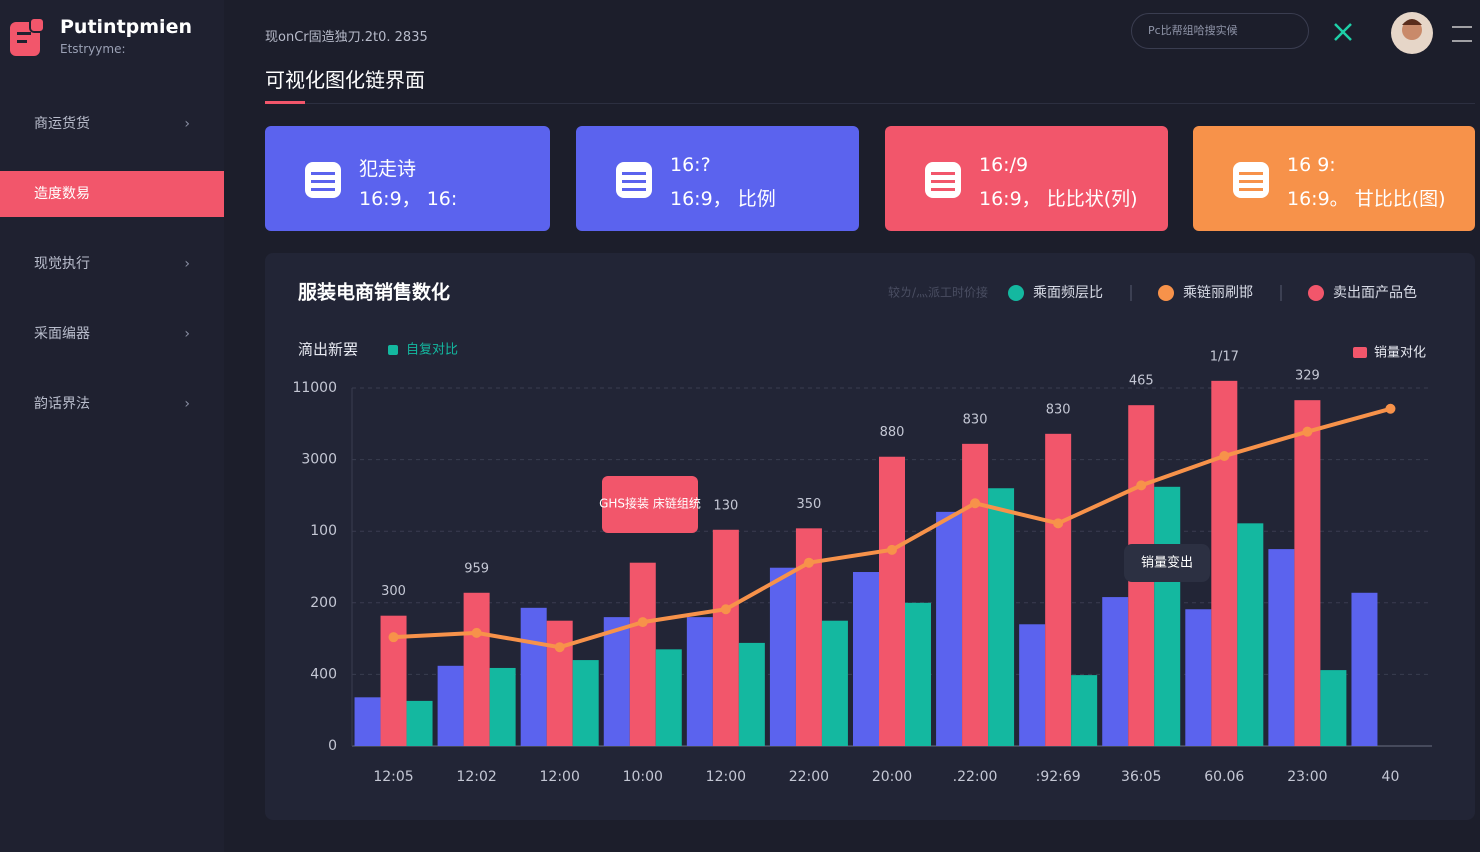  I want to click on legend-label: 卖出面产品色, so click(1375, 292).